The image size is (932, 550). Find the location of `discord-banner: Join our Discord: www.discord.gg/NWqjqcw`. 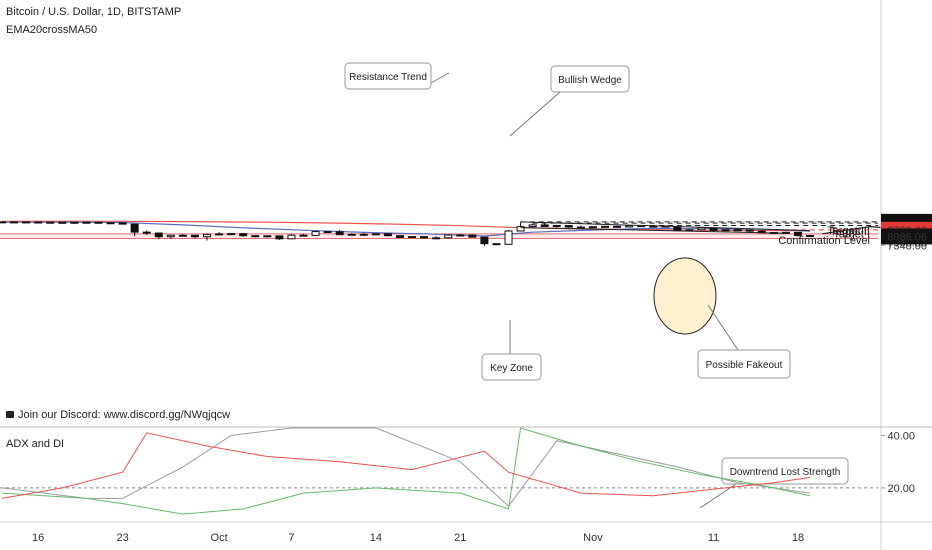

discord-banner: Join our Discord: www.discord.gg/NWqjqcw is located at coordinates (118, 415).